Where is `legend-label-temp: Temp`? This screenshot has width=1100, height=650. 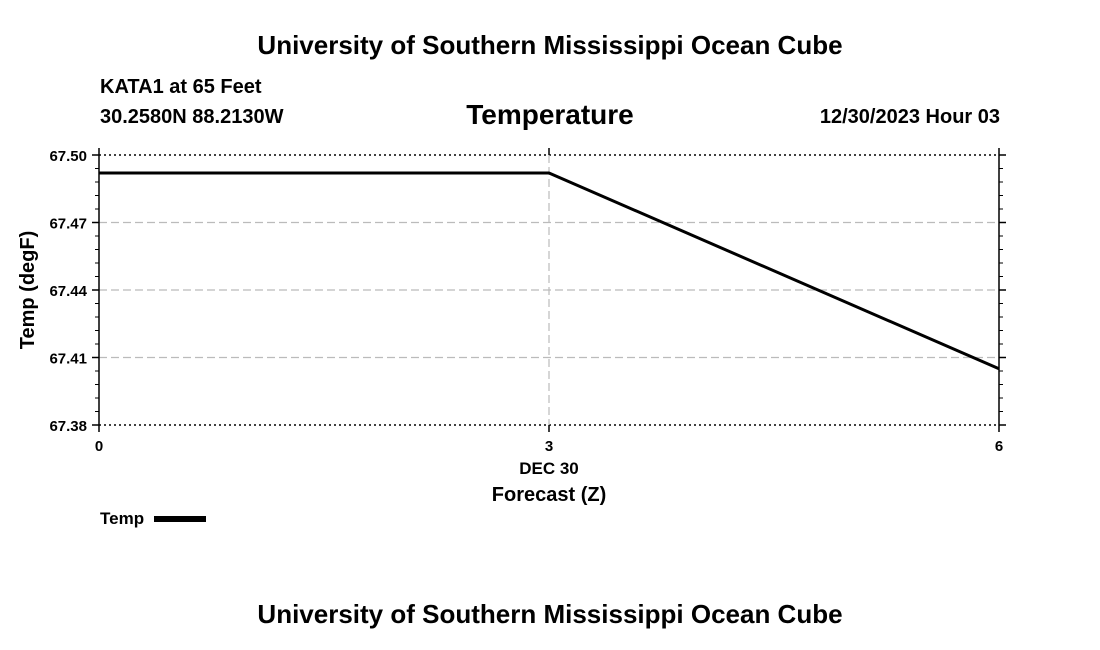
legend-label-temp: Temp is located at coordinates (122, 518).